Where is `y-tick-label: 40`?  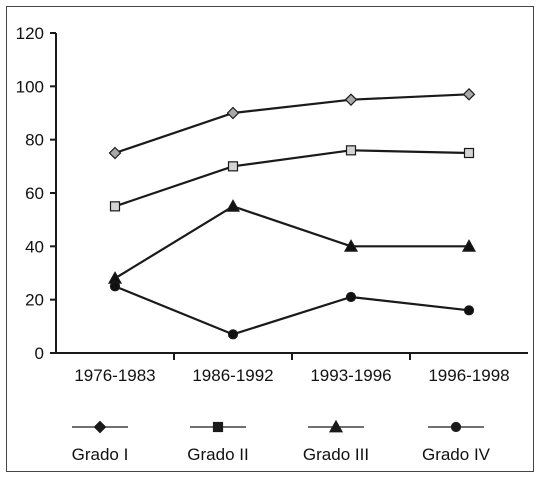
y-tick-label: 40 is located at coordinates (34, 246).